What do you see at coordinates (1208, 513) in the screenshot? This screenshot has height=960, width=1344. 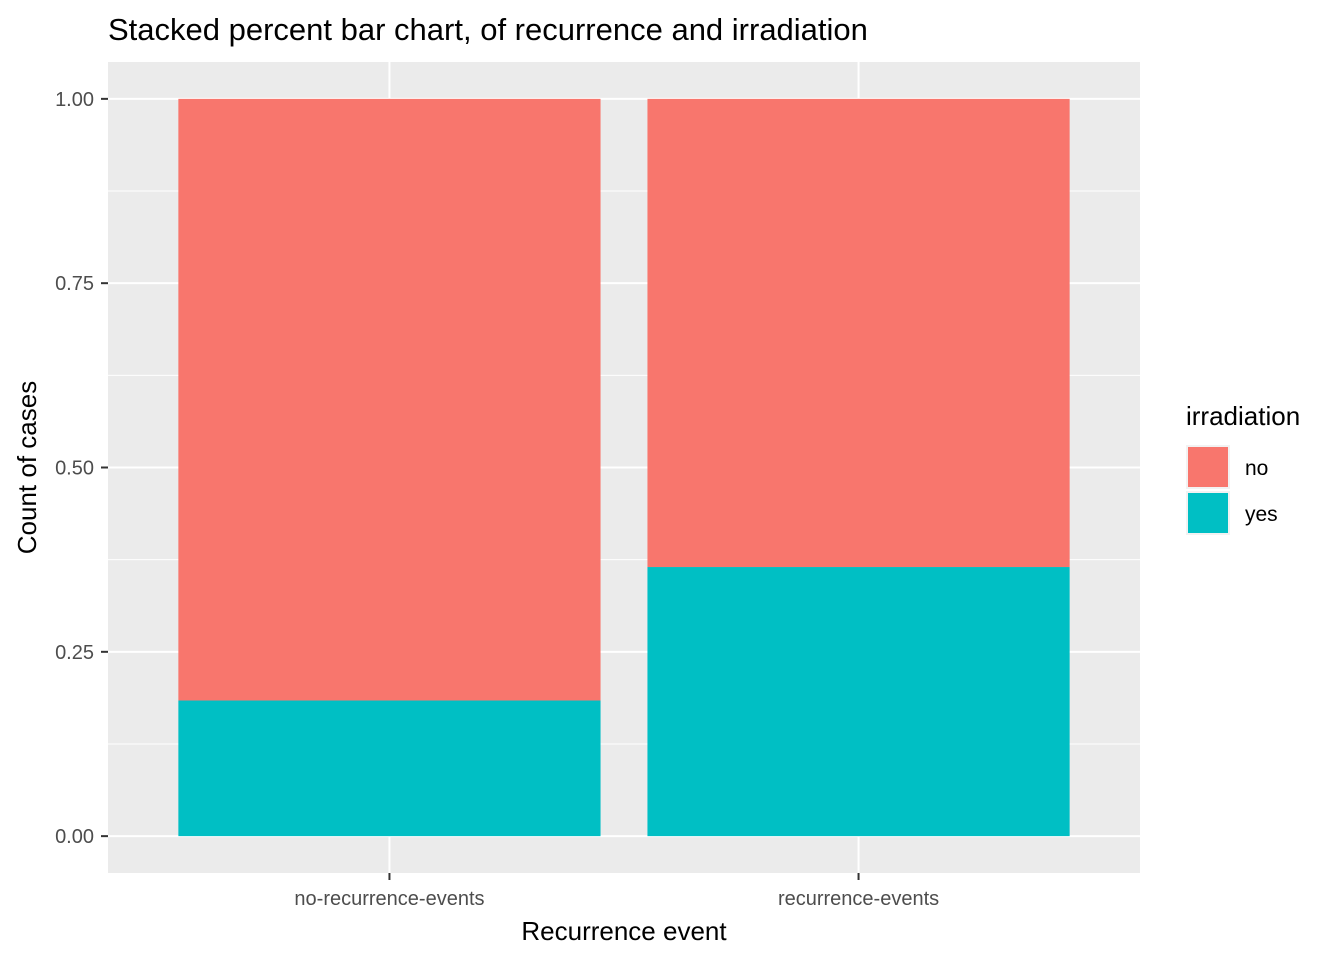 I see `legend-swatch-yes` at bounding box center [1208, 513].